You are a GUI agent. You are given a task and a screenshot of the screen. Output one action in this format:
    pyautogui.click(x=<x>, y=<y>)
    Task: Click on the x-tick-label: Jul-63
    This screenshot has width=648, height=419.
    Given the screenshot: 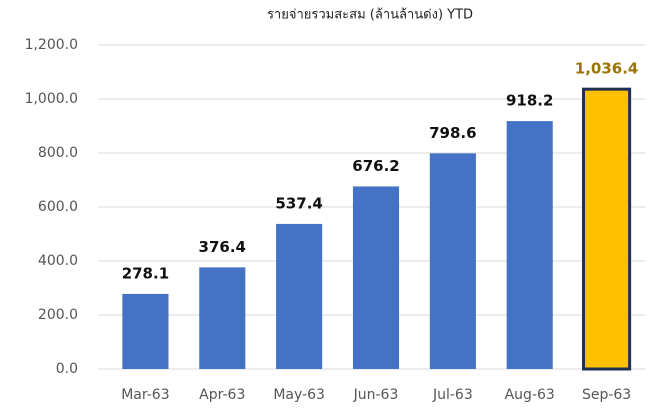 What is the action you would take?
    pyautogui.click(x=452, y=395)
    